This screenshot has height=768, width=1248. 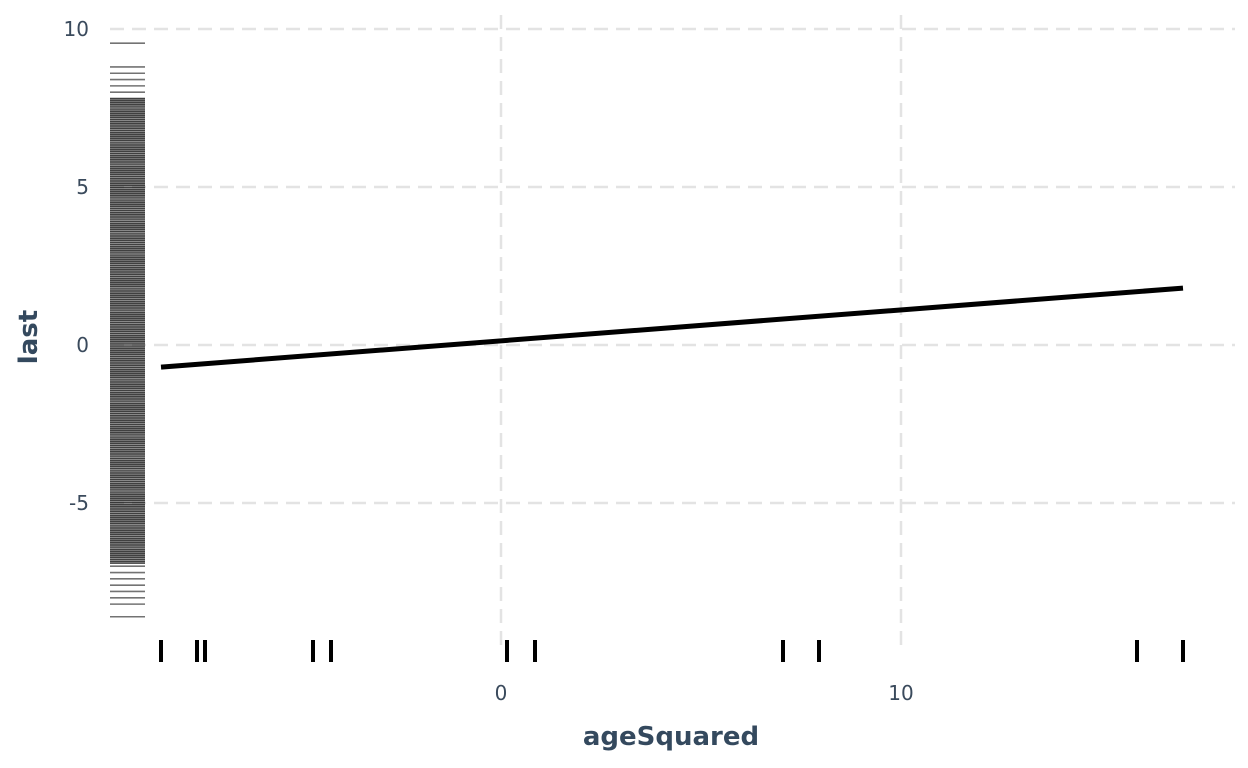 I want to click on y-axis-title: last, so click(x=29, y=337).